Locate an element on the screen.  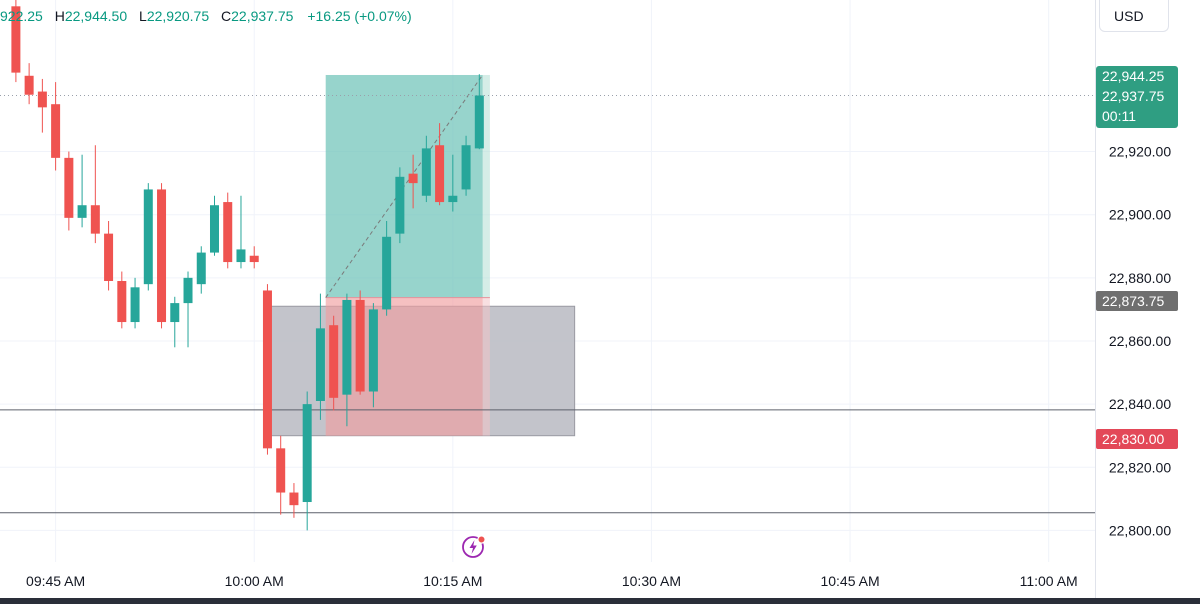
legend-low-value: 22,920.75 is located at coordinates (178, 16).